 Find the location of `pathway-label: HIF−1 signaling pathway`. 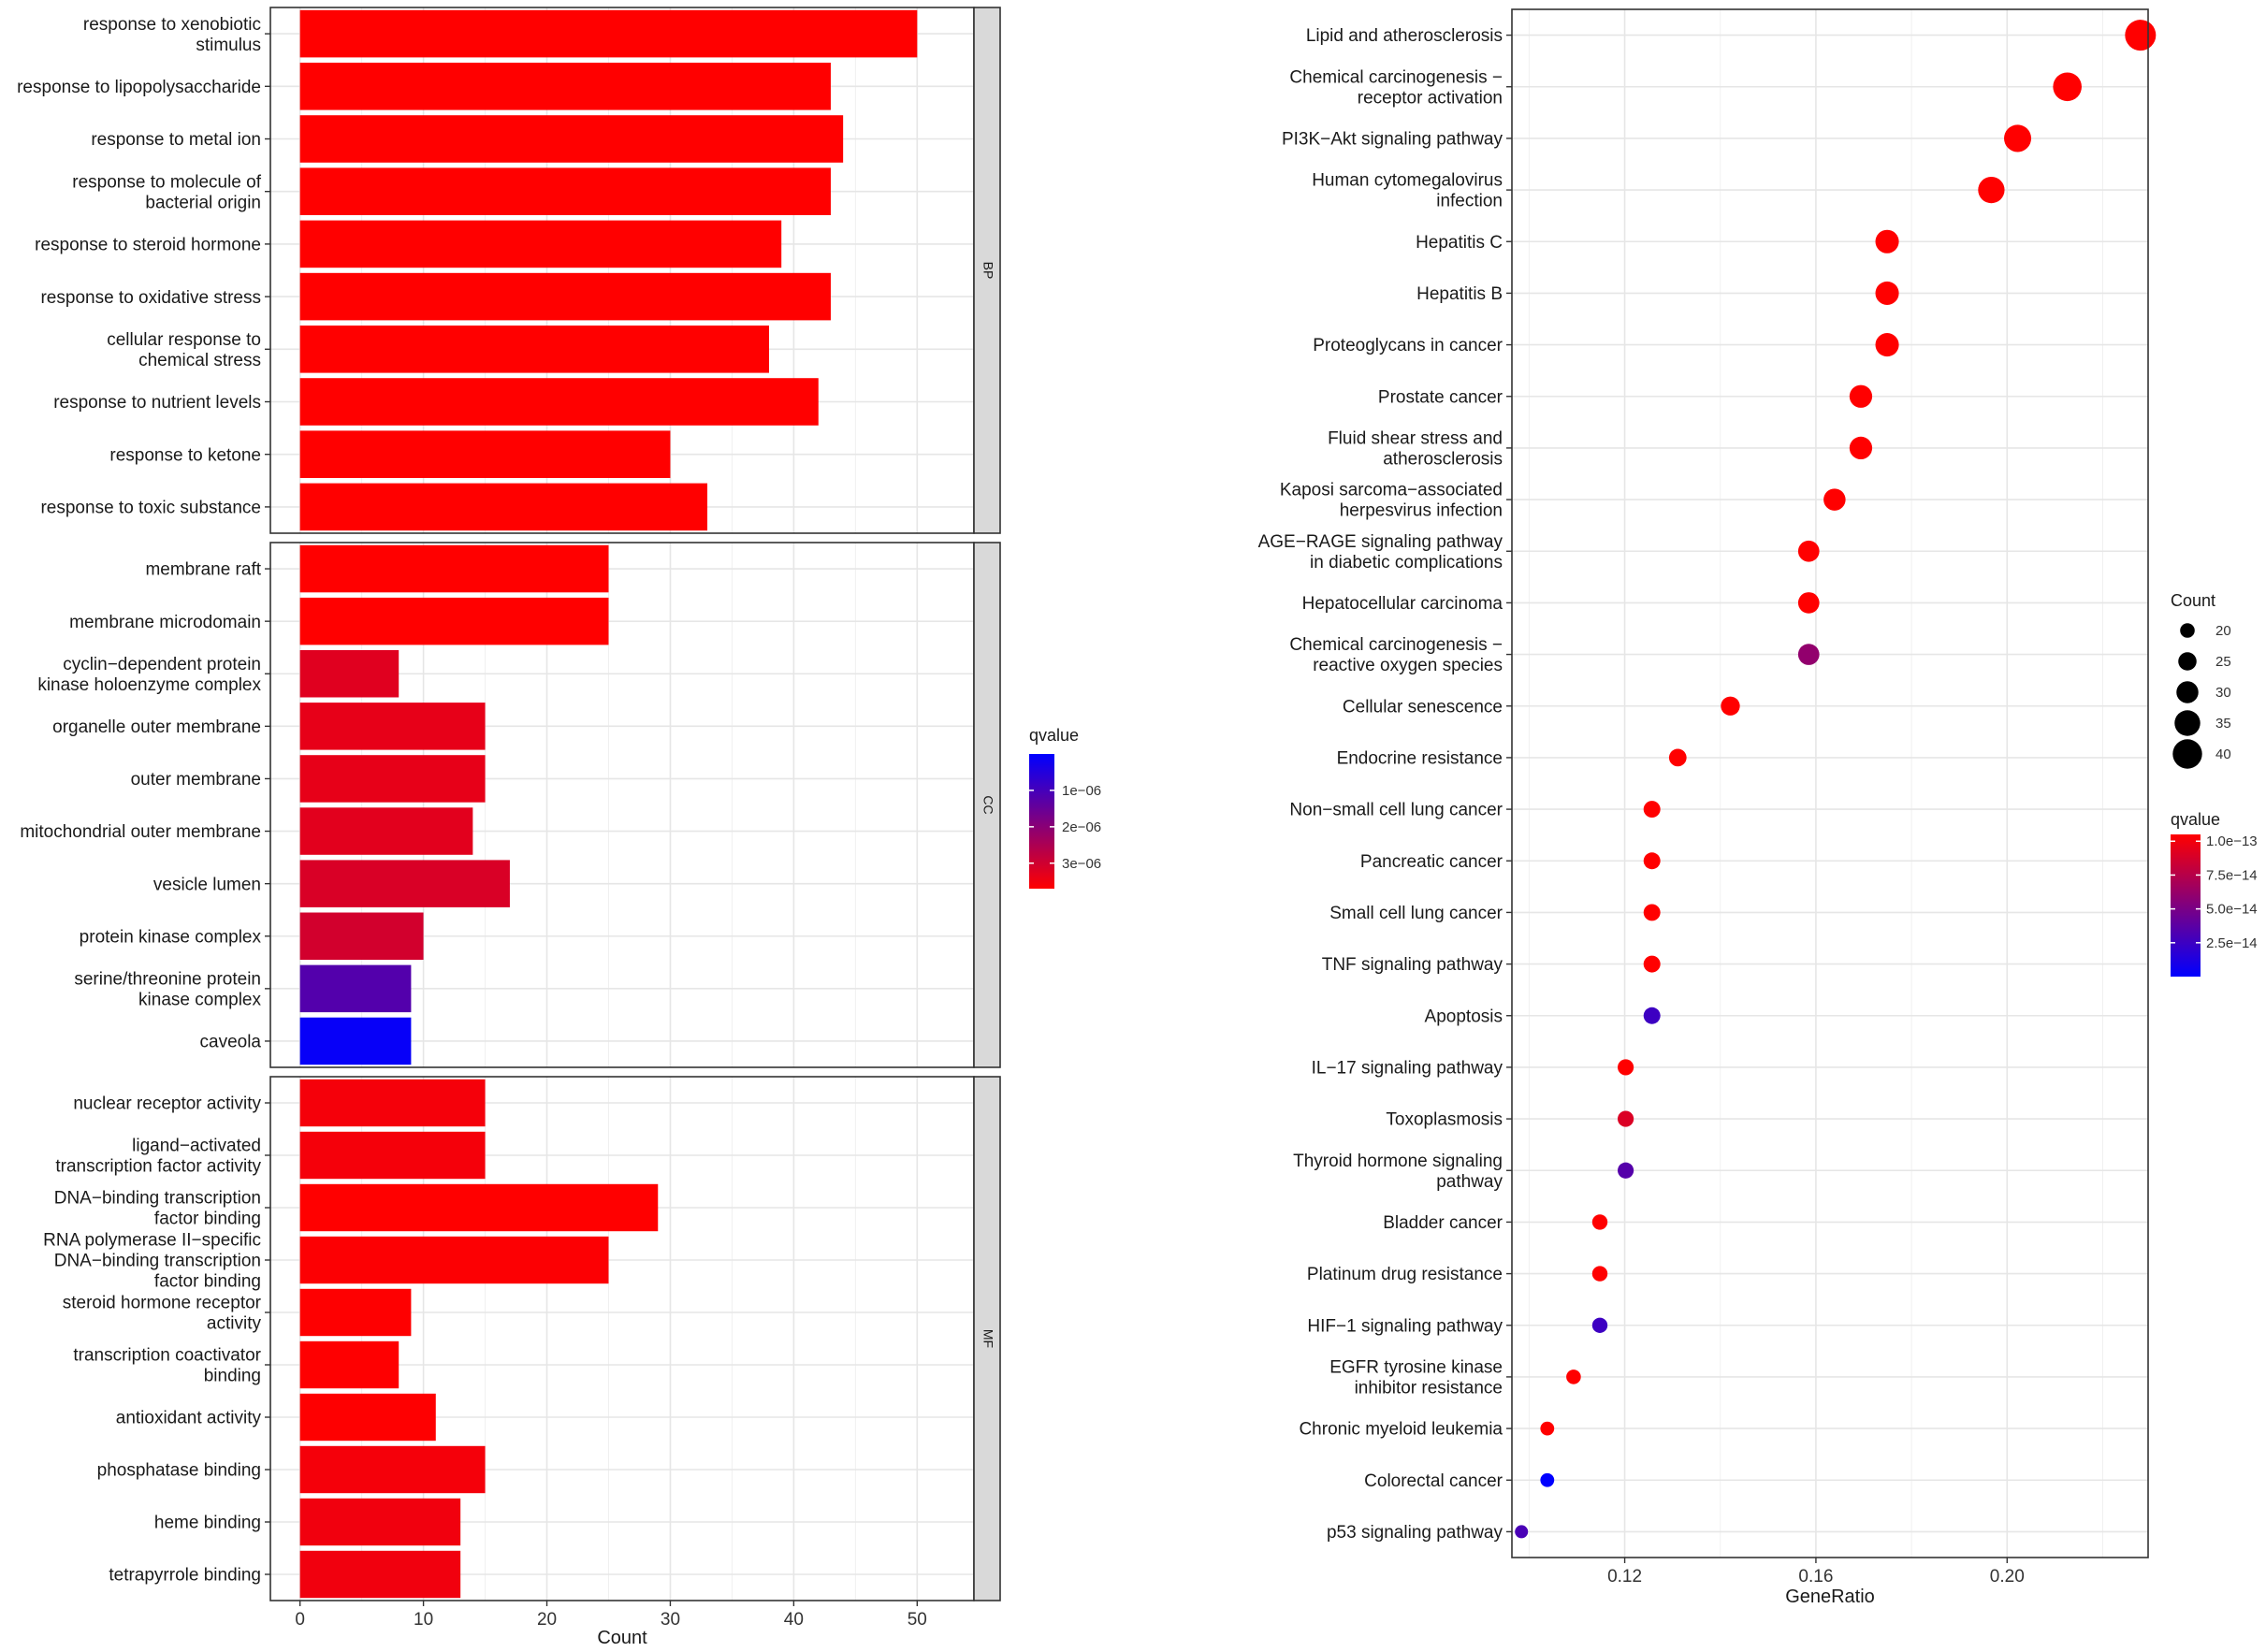

pathway-label: HIF−1 signaling pathway is located at coordinates (1405, 1326).